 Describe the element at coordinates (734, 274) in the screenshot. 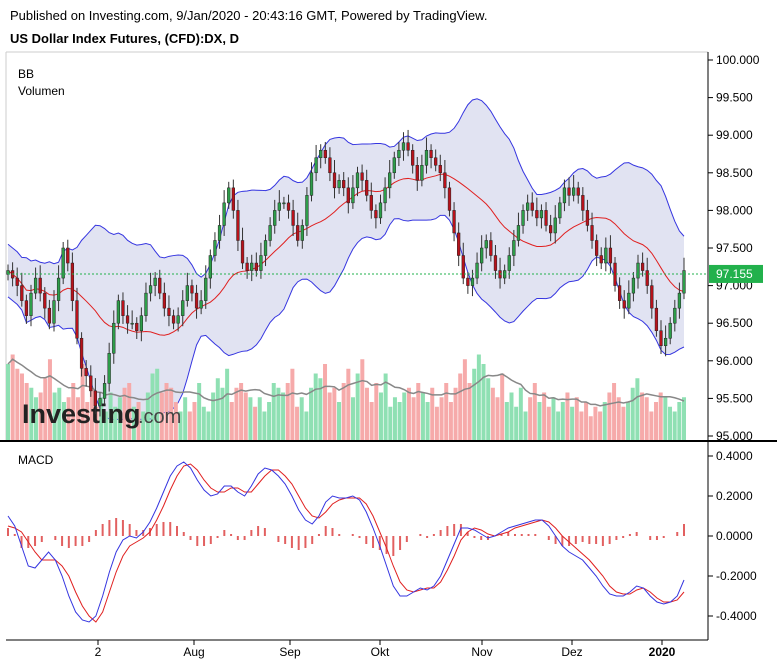

I see `last-price-label: 97.155` at that location.